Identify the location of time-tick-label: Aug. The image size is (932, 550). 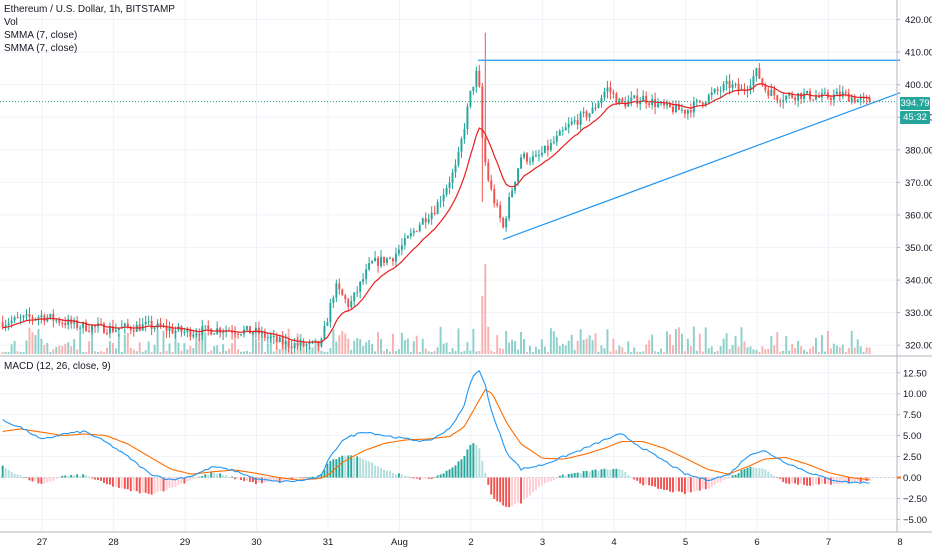
(399, 542).